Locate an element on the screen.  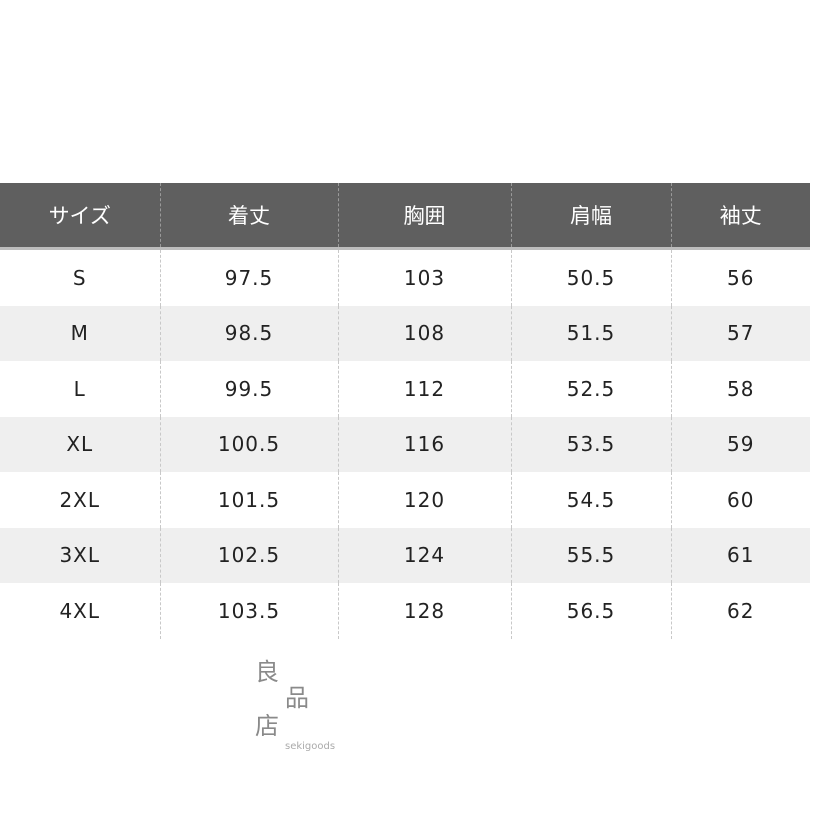
watermark-char: 品 is located at coordinates (297, 698).